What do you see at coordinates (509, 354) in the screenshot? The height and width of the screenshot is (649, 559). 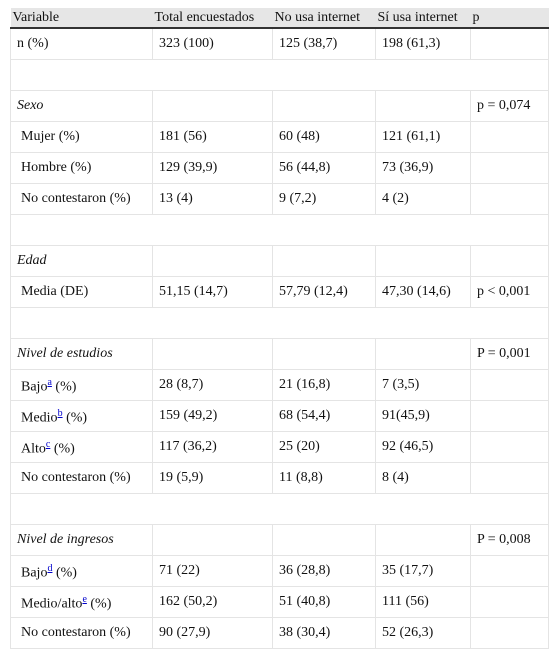 I see `p-value: P = 0,001` at bounding box center [509, 354].